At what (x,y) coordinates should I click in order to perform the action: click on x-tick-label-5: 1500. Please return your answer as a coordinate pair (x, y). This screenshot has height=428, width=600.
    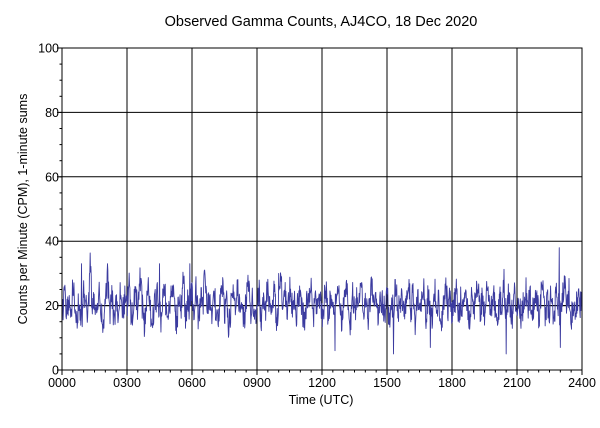
    Looking at the image, I should click on (387, 383).